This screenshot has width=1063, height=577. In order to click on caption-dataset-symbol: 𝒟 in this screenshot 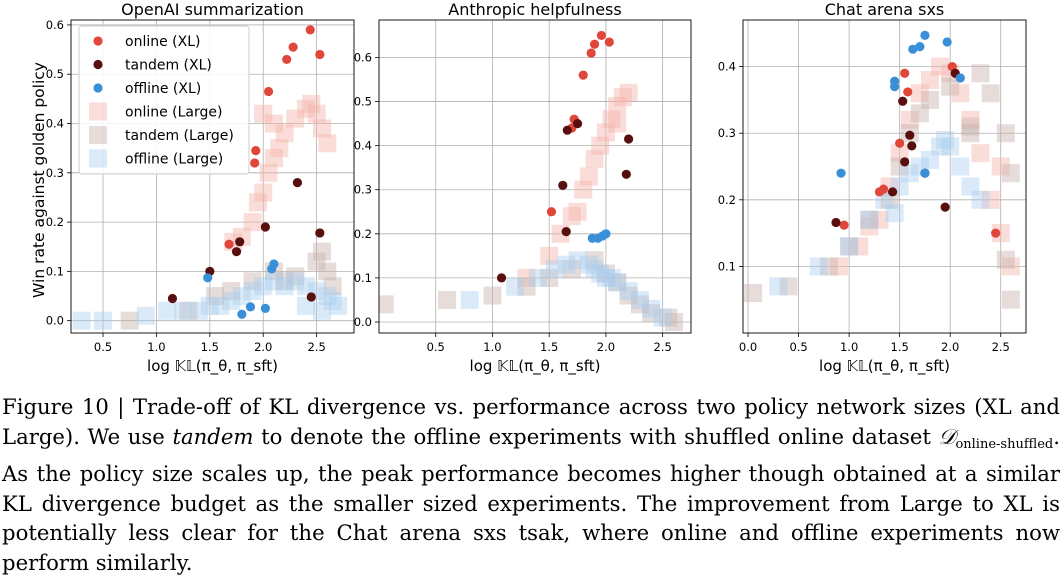, I will do `click(947, 436)`.